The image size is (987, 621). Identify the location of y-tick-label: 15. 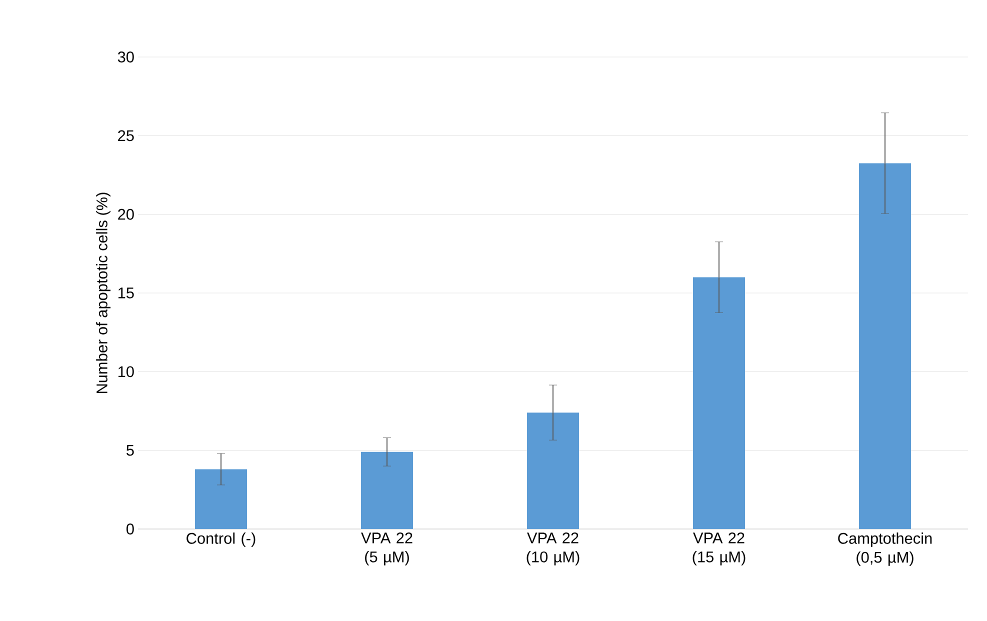
(126, 293).